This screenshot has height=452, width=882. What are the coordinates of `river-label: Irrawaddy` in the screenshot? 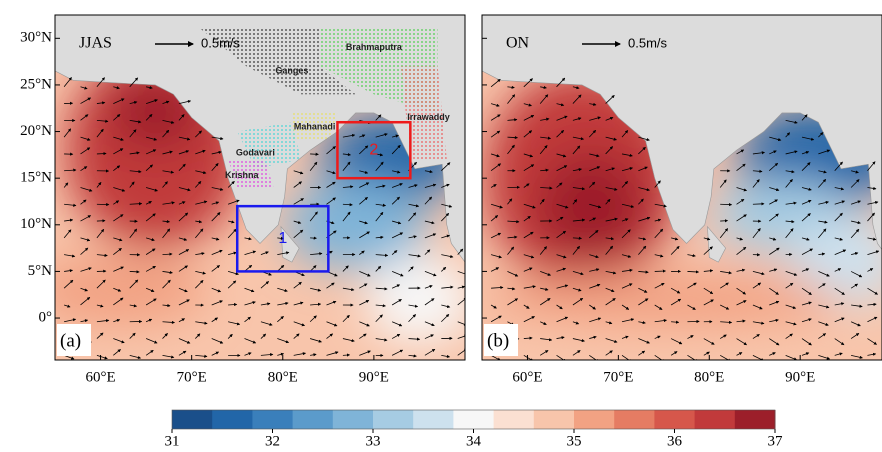 It's located at (428, 117).